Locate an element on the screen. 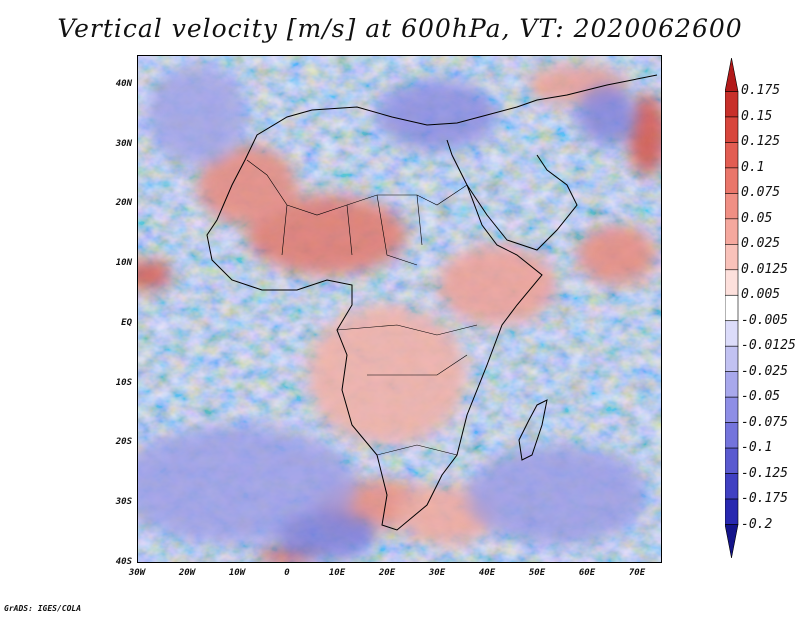  colorbar-label: -0.2 is located at coordinates (757, 524).